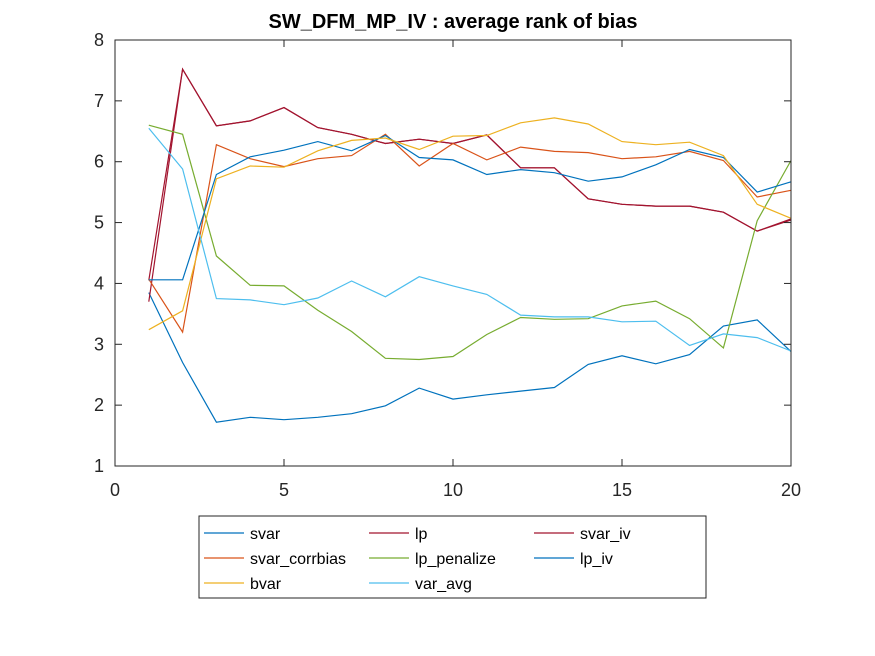 Image resolution: width=875 pixels, height=656 pixels. Describe the element at coordinates (99, 101) in the screenshot. I see `y-tick-label: 7` at that location.